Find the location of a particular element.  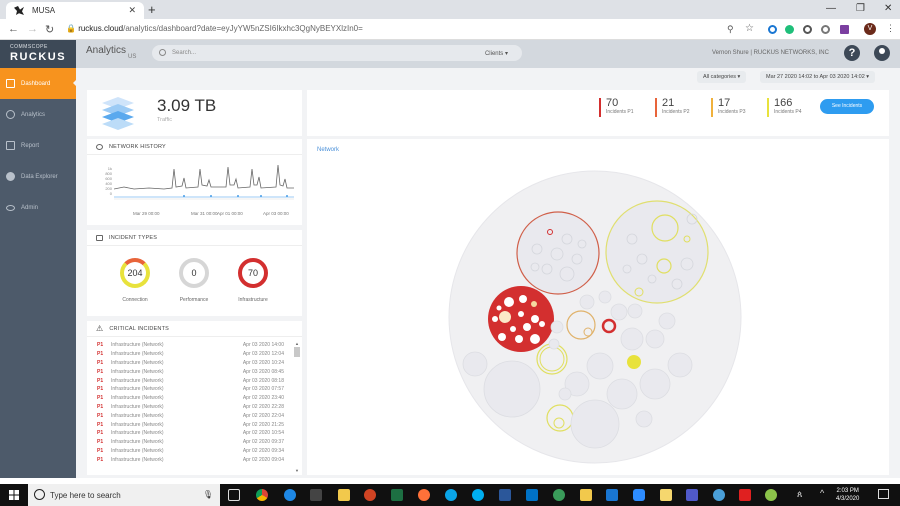

donut-infrastructure: 70 is located at coordinates (253, 273).